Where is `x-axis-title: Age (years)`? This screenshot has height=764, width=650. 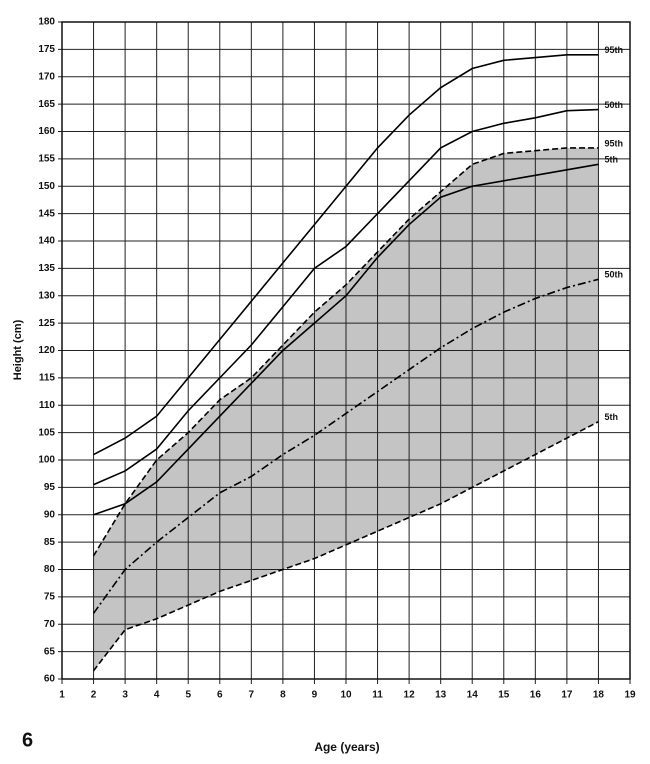
x-axis-title: Age (years) is located at coordinates (346, 747).